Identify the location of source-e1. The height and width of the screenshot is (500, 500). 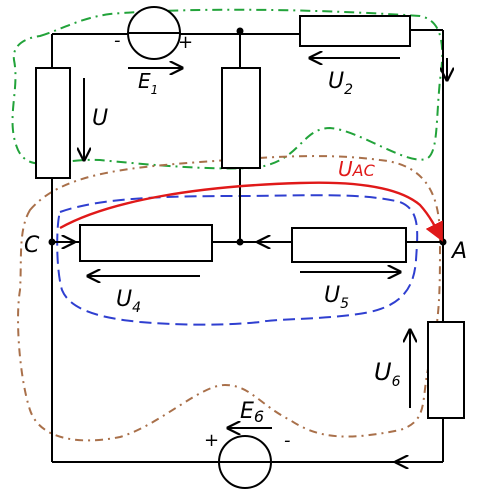
(154, 33).